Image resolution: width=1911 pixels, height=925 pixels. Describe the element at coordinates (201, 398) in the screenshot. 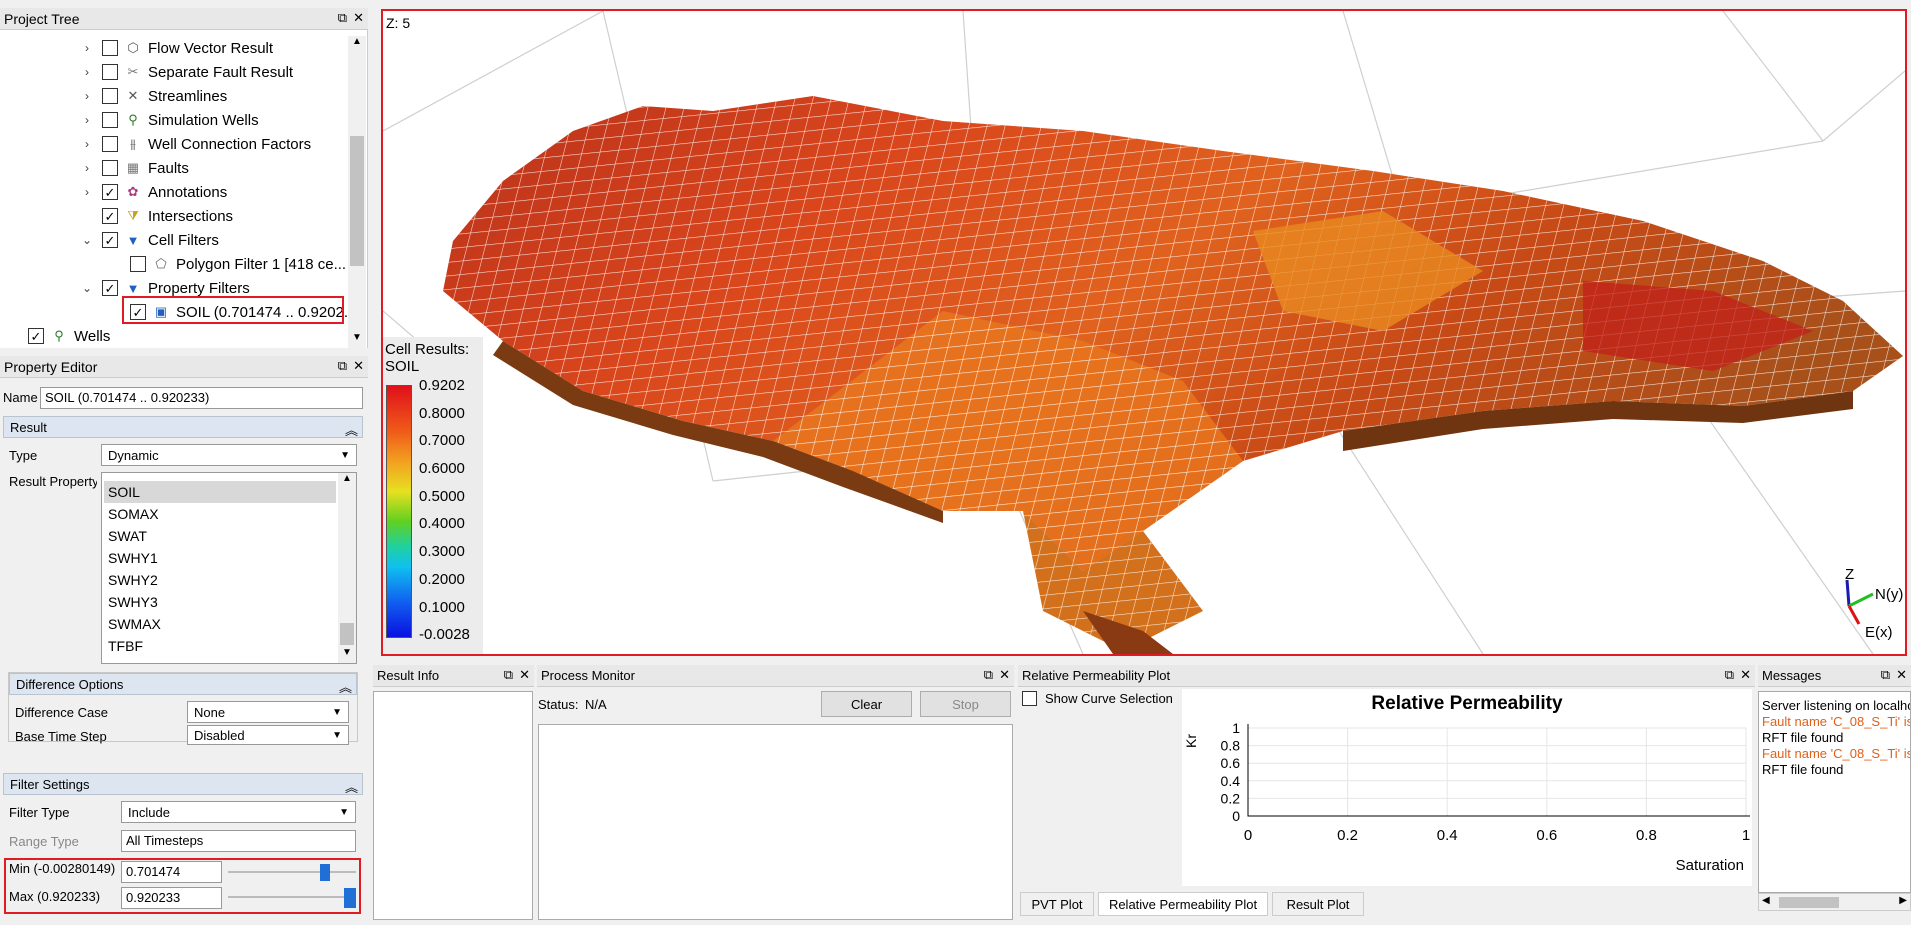

I see `name-field: SOIL (0.701474 .. 0.920233)` at that location.